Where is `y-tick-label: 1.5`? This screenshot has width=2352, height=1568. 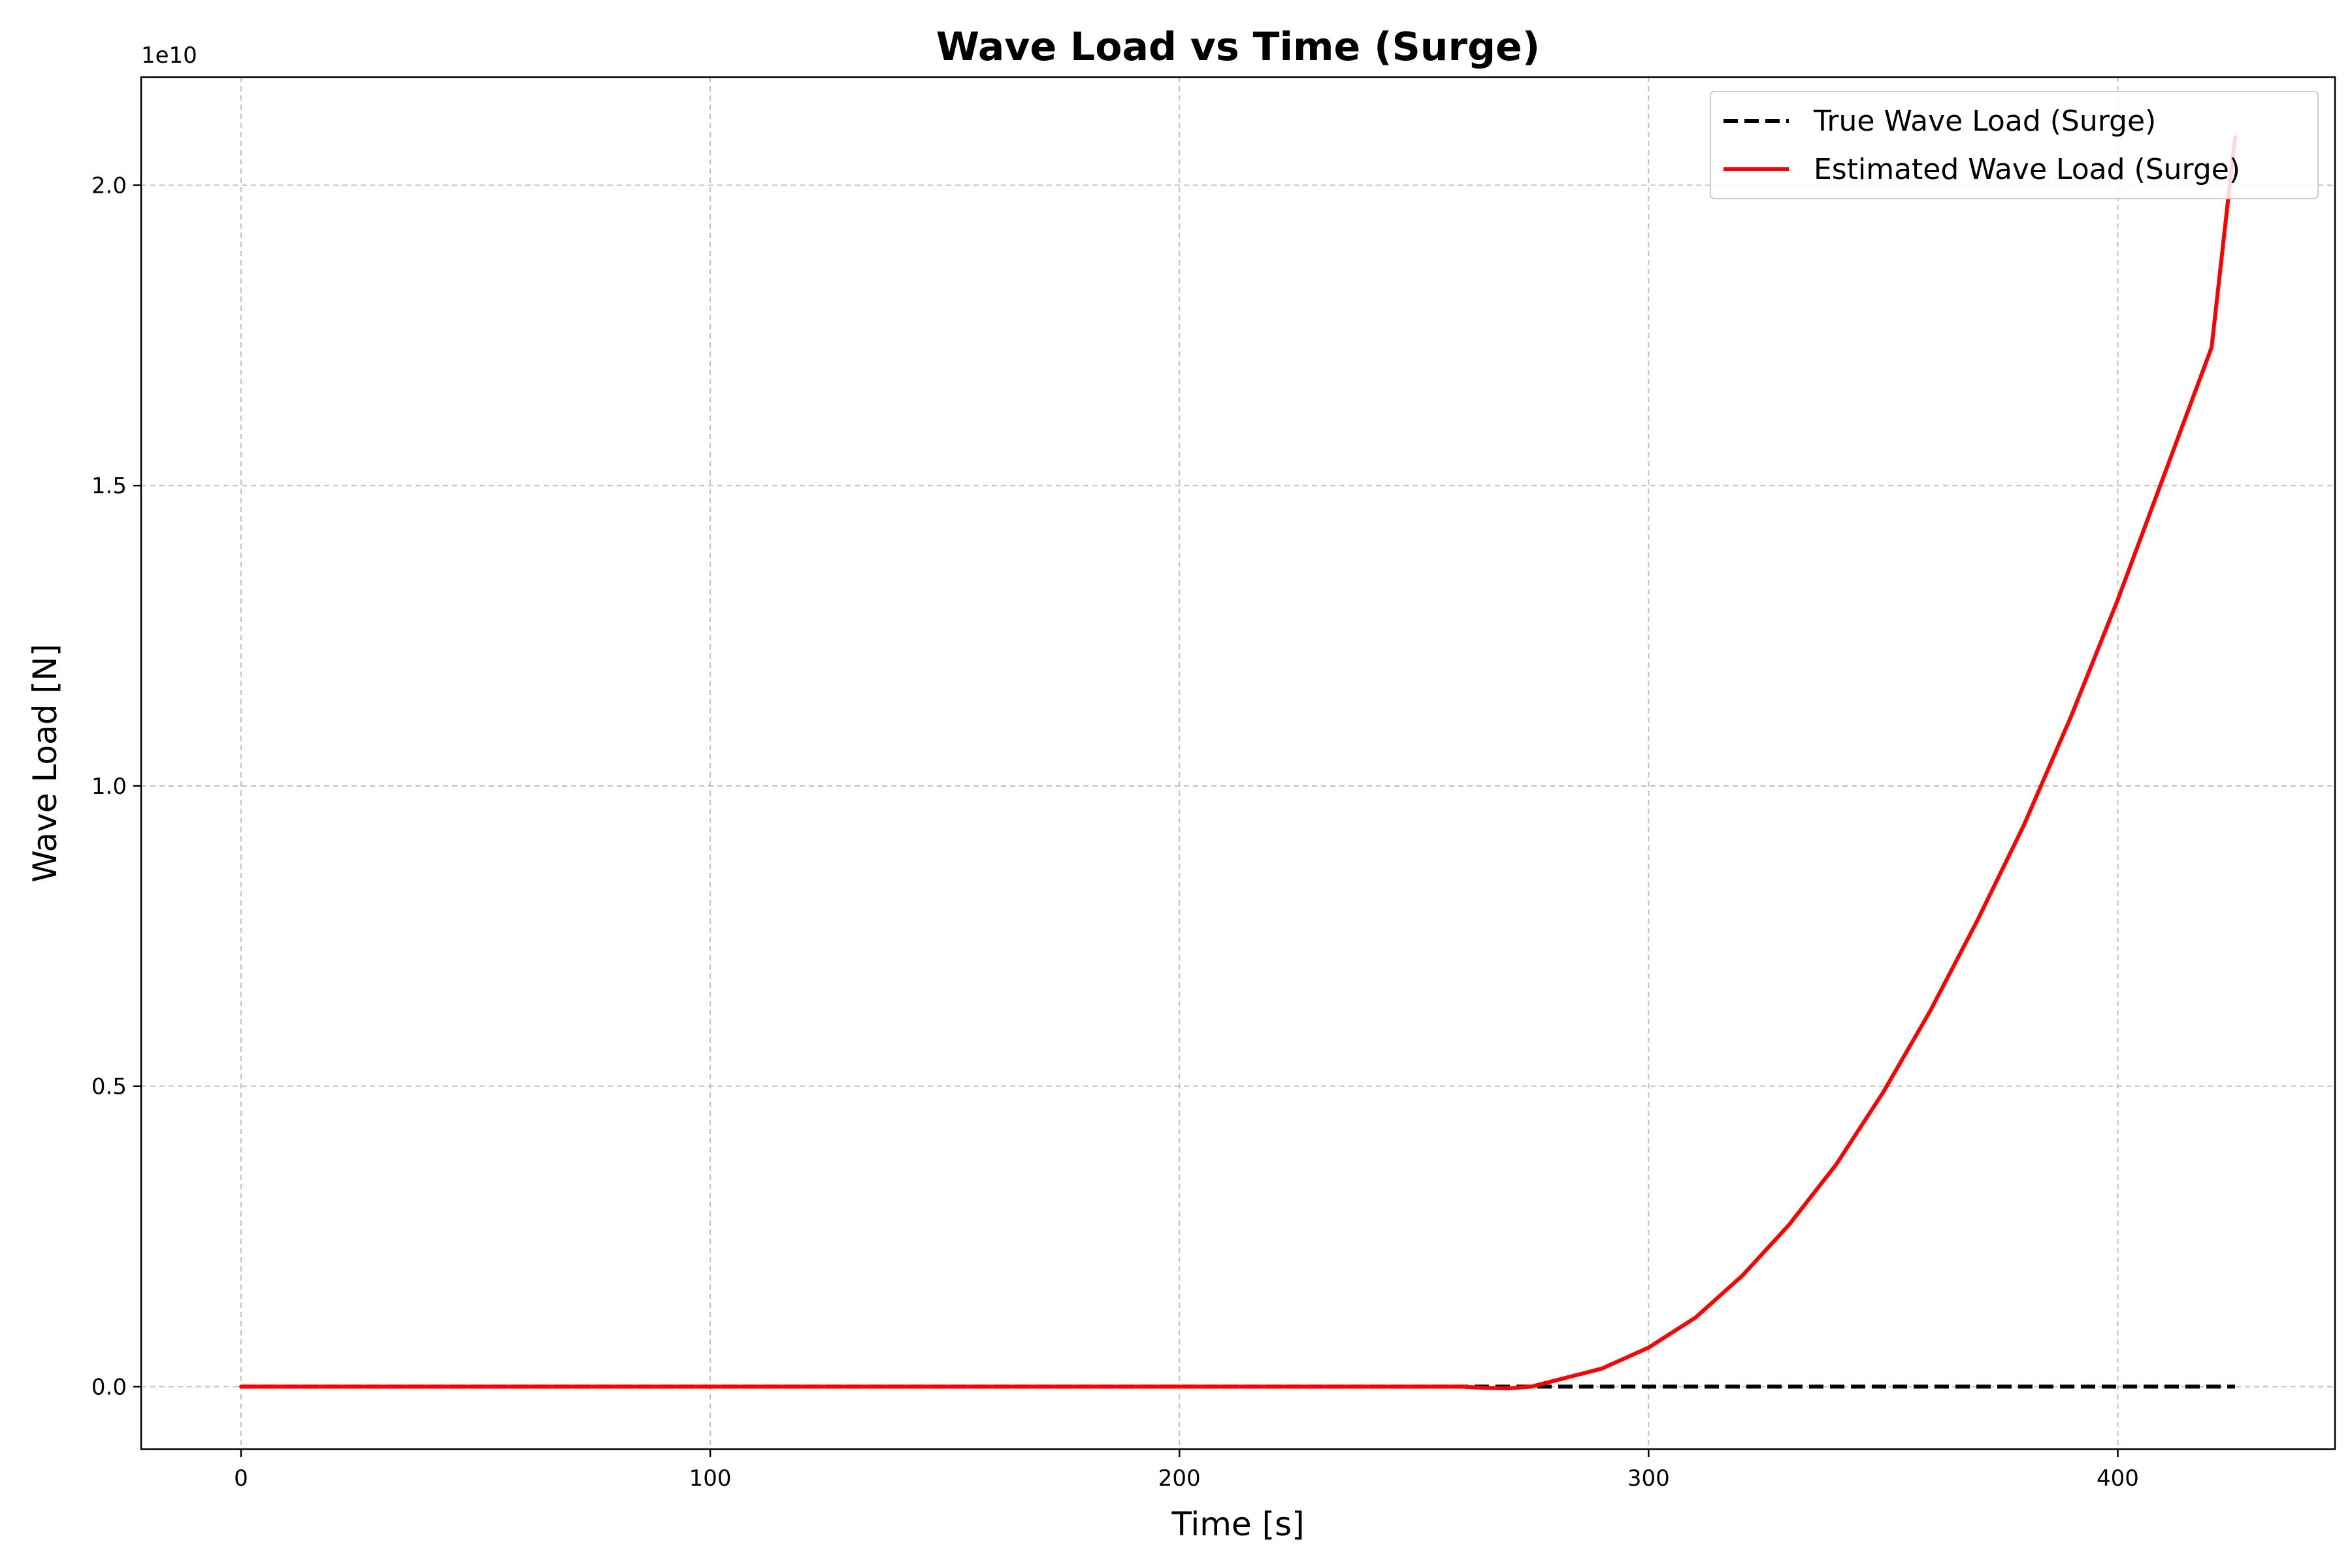 y-tick-label: 1.5 is located at coordinates (109, 486).